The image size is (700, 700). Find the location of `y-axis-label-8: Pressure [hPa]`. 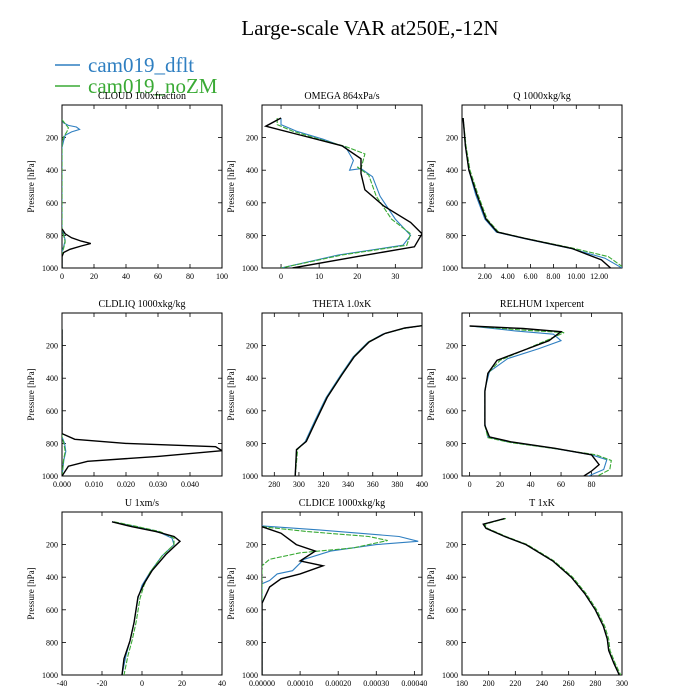

y-axis-label-8: Pressure [hPa] is located at coordinates (431, 593).